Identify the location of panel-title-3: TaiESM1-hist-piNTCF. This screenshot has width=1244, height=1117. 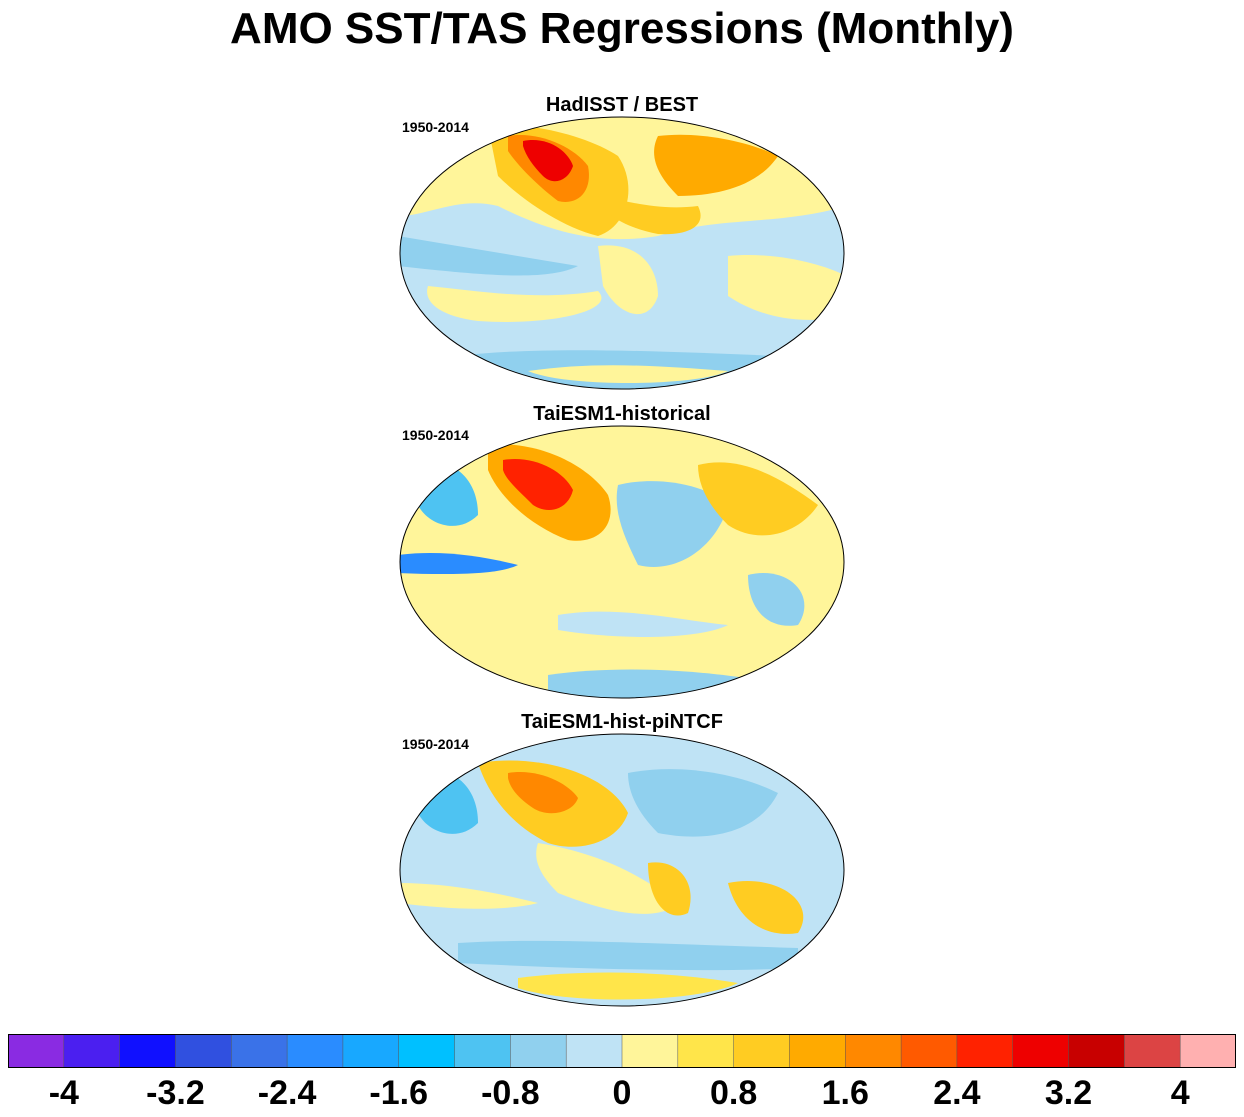
(622, 722).